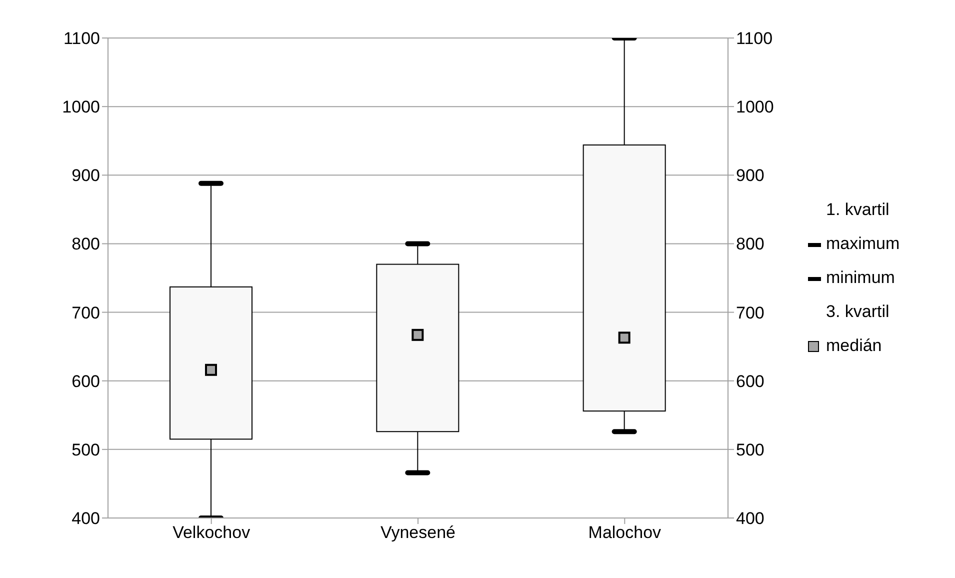 The height and width of the screenshot is (578, 955). What do you see at coordinates (755, 107) in the screenshot?
I see `y2-tick-label: 1000` at bounding box center [755, 107].